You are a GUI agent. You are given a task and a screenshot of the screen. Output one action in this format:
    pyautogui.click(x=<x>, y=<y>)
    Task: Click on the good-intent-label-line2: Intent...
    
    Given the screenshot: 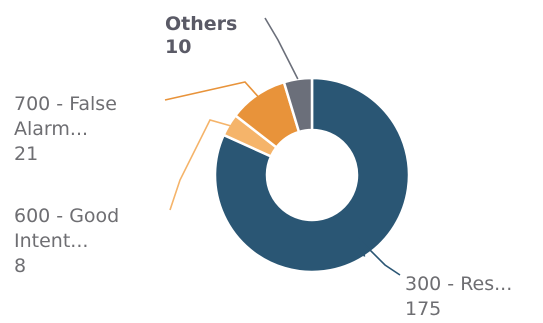 What is the action you would take?
    pyautogui.click(x=51, y=241)
    